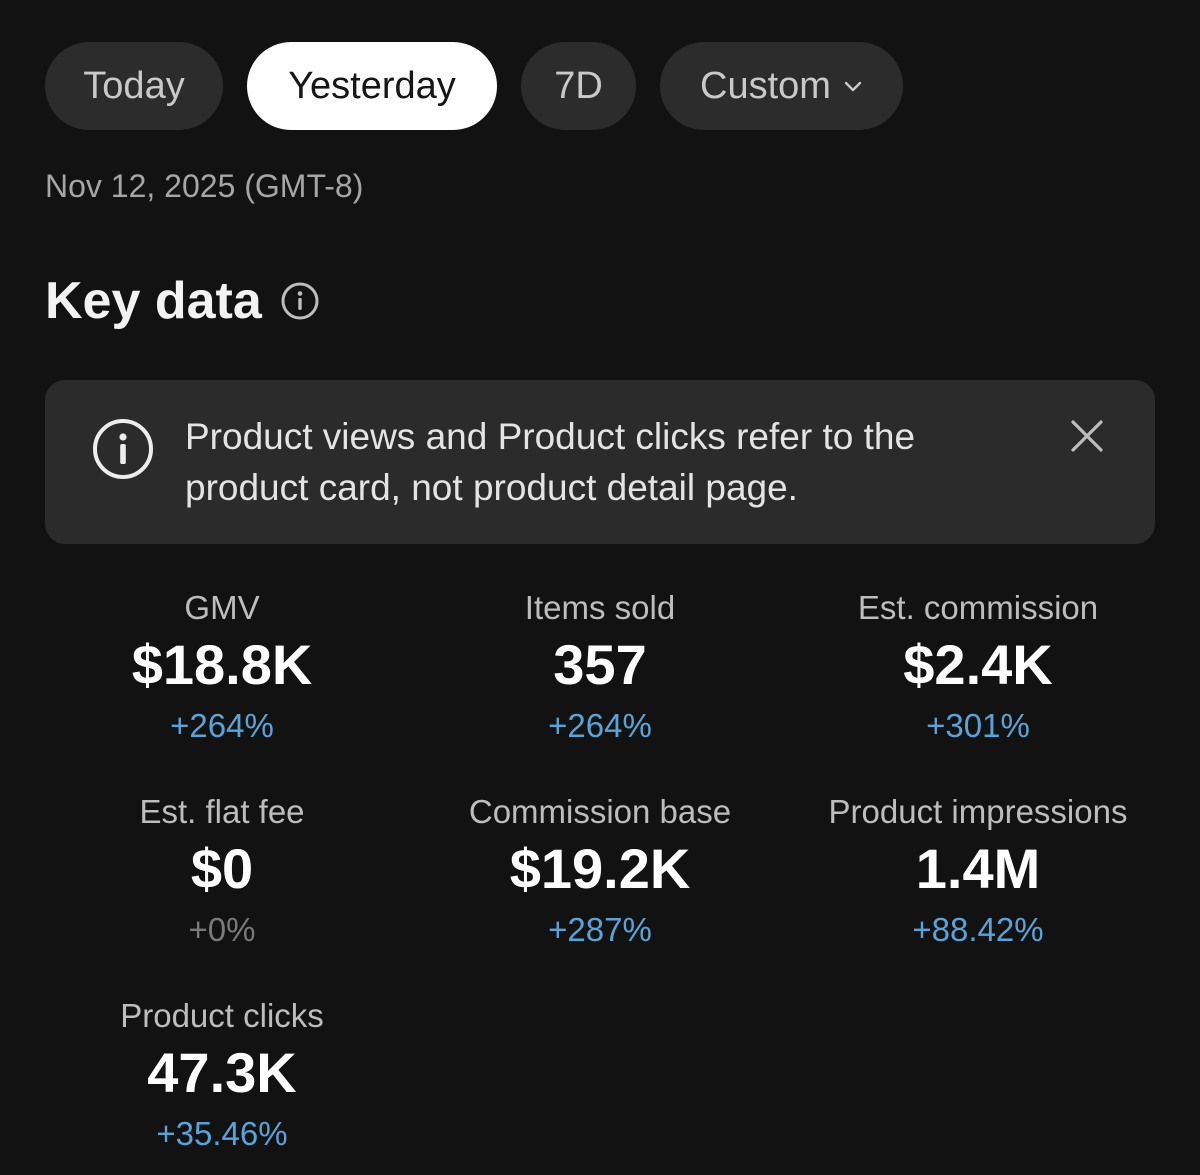 The image size is (1200, 1175). I want to click on metric-est-commission: Est. commission $2.4K +301%, so click(978, 667).